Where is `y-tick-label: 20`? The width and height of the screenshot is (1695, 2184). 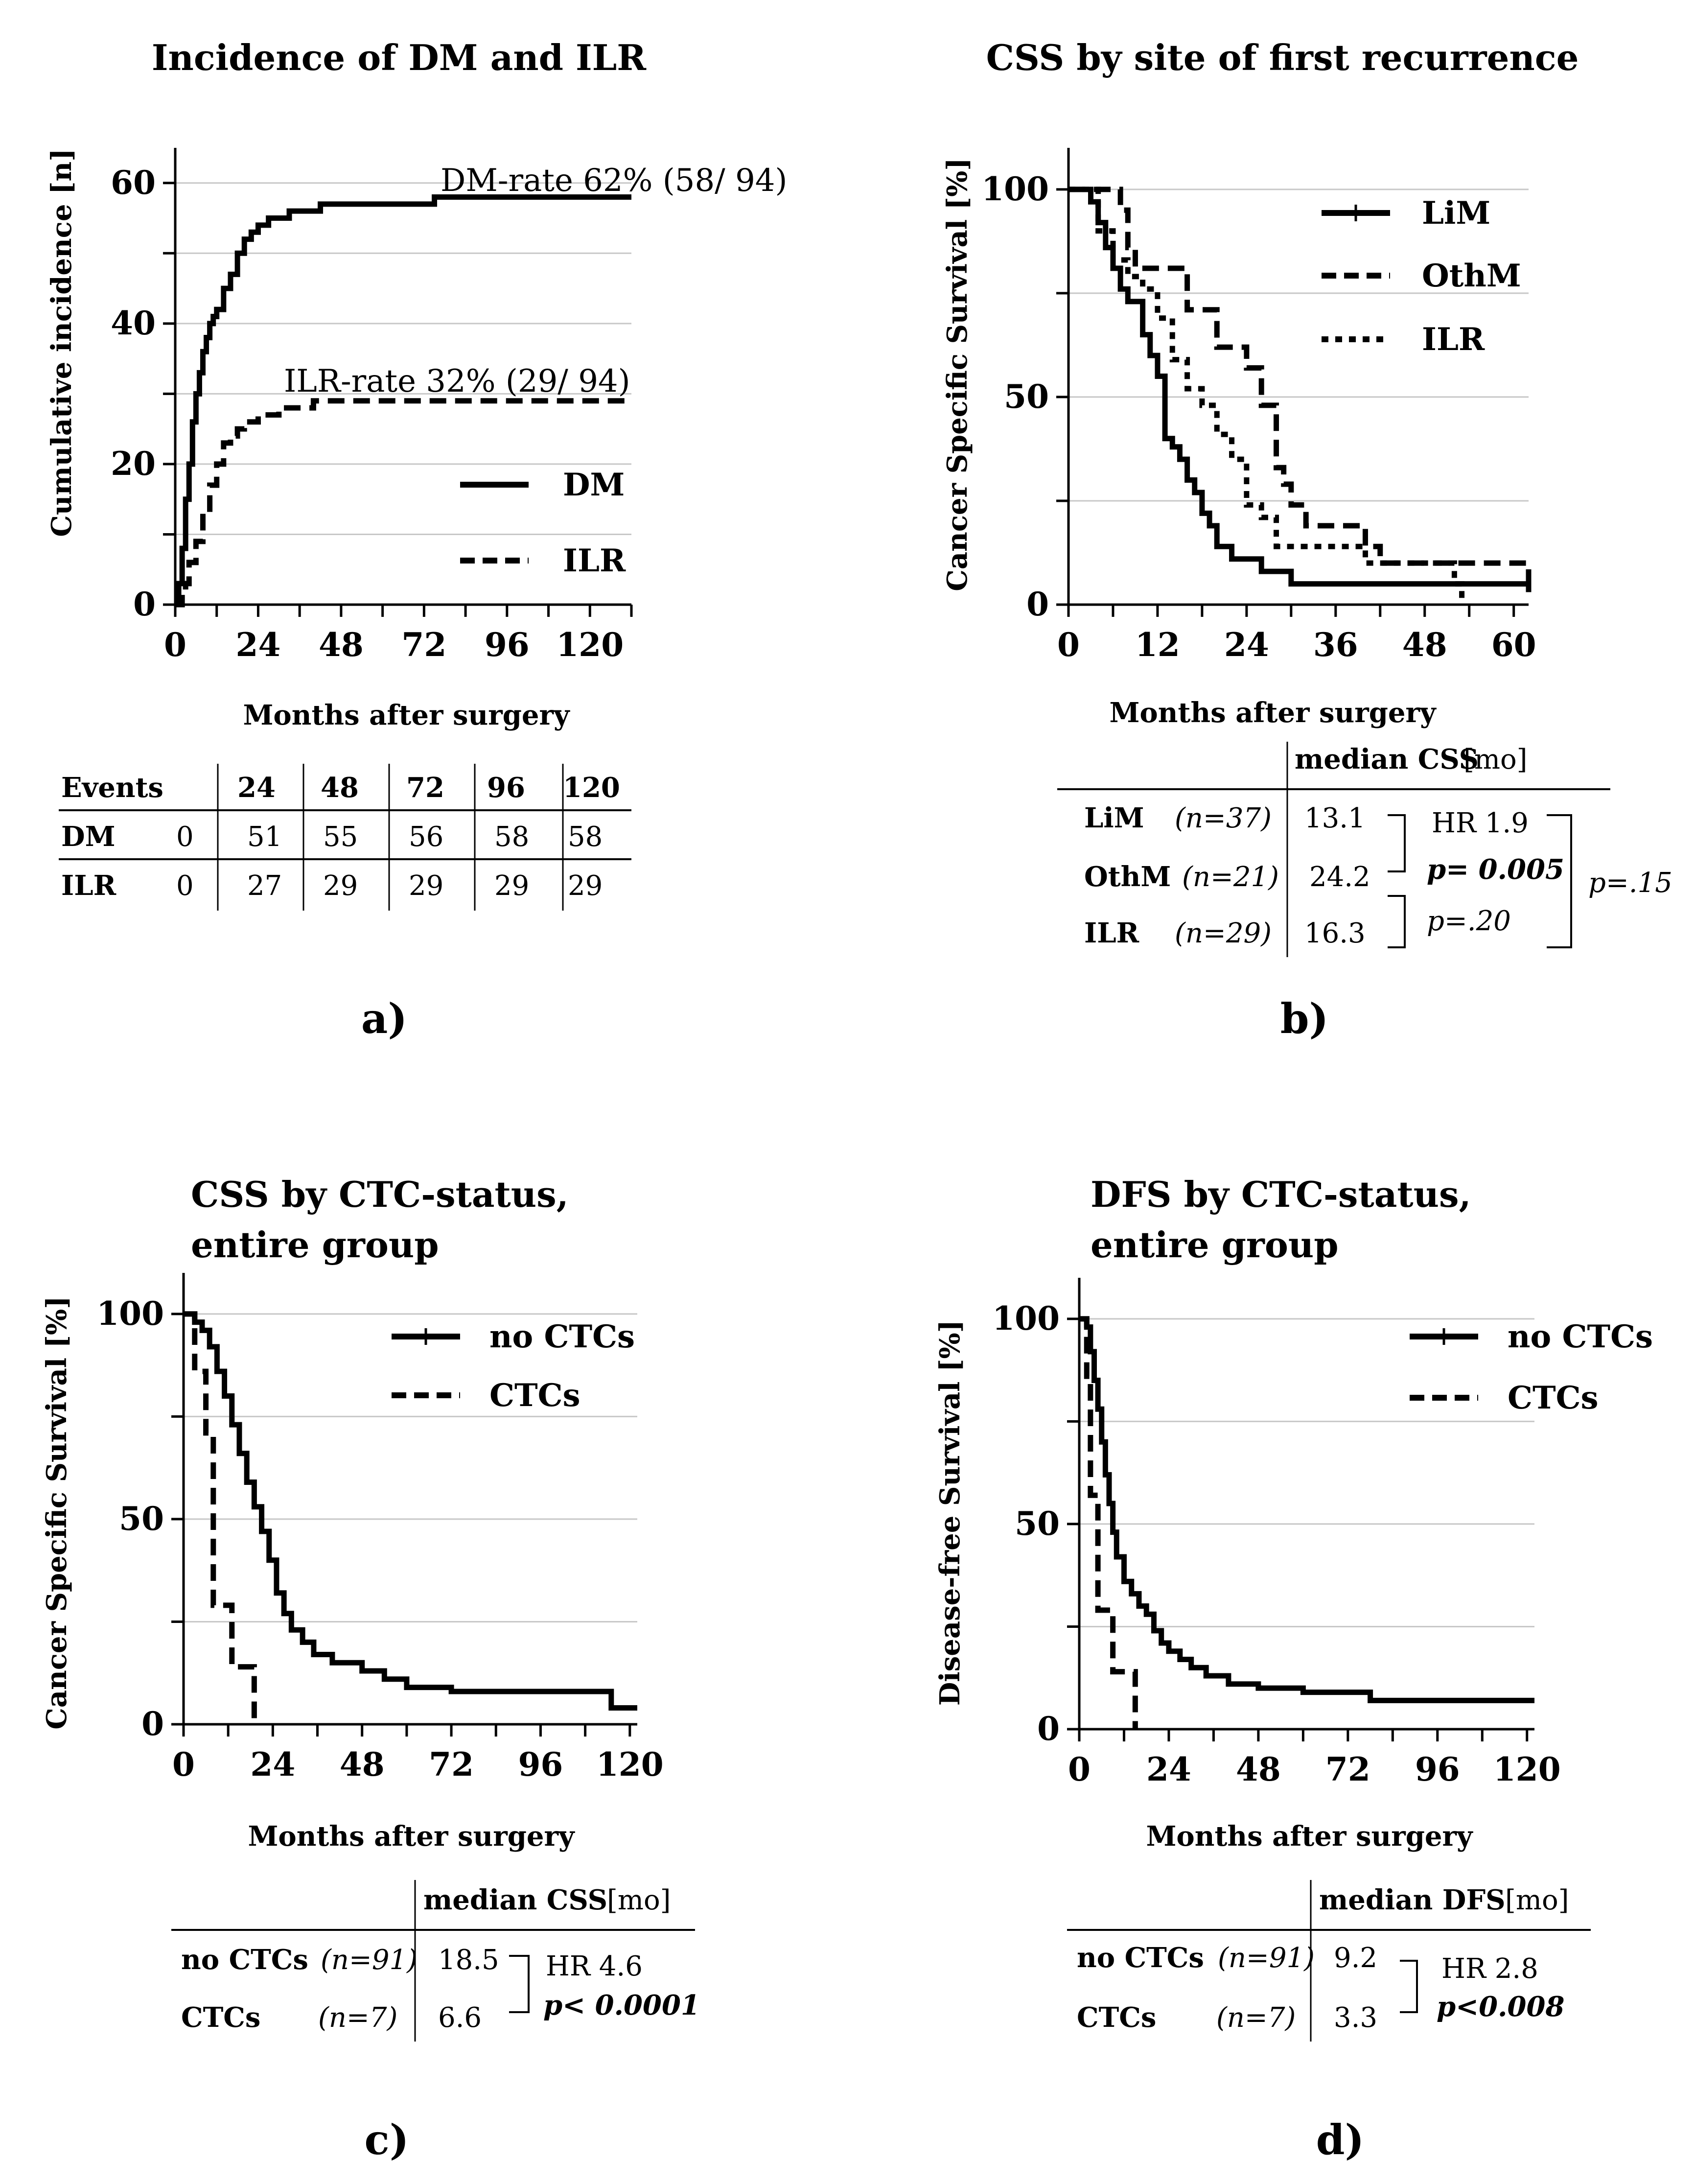 y-tick-label: 20 is located at coordinates (133, 464).